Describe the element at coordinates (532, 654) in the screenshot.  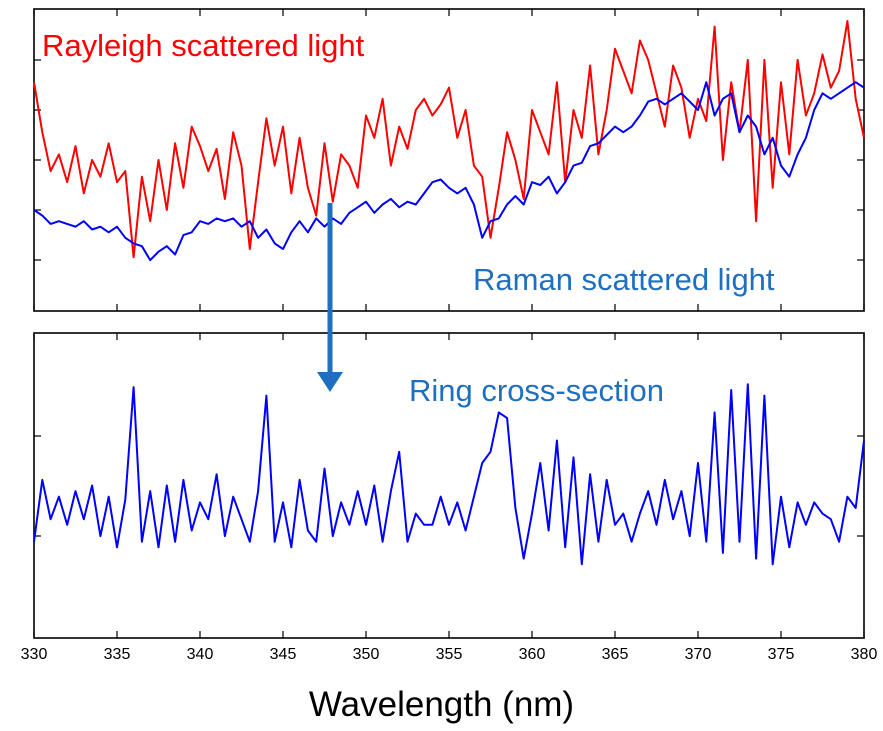
I see `x-tick-label: 360` at that location.